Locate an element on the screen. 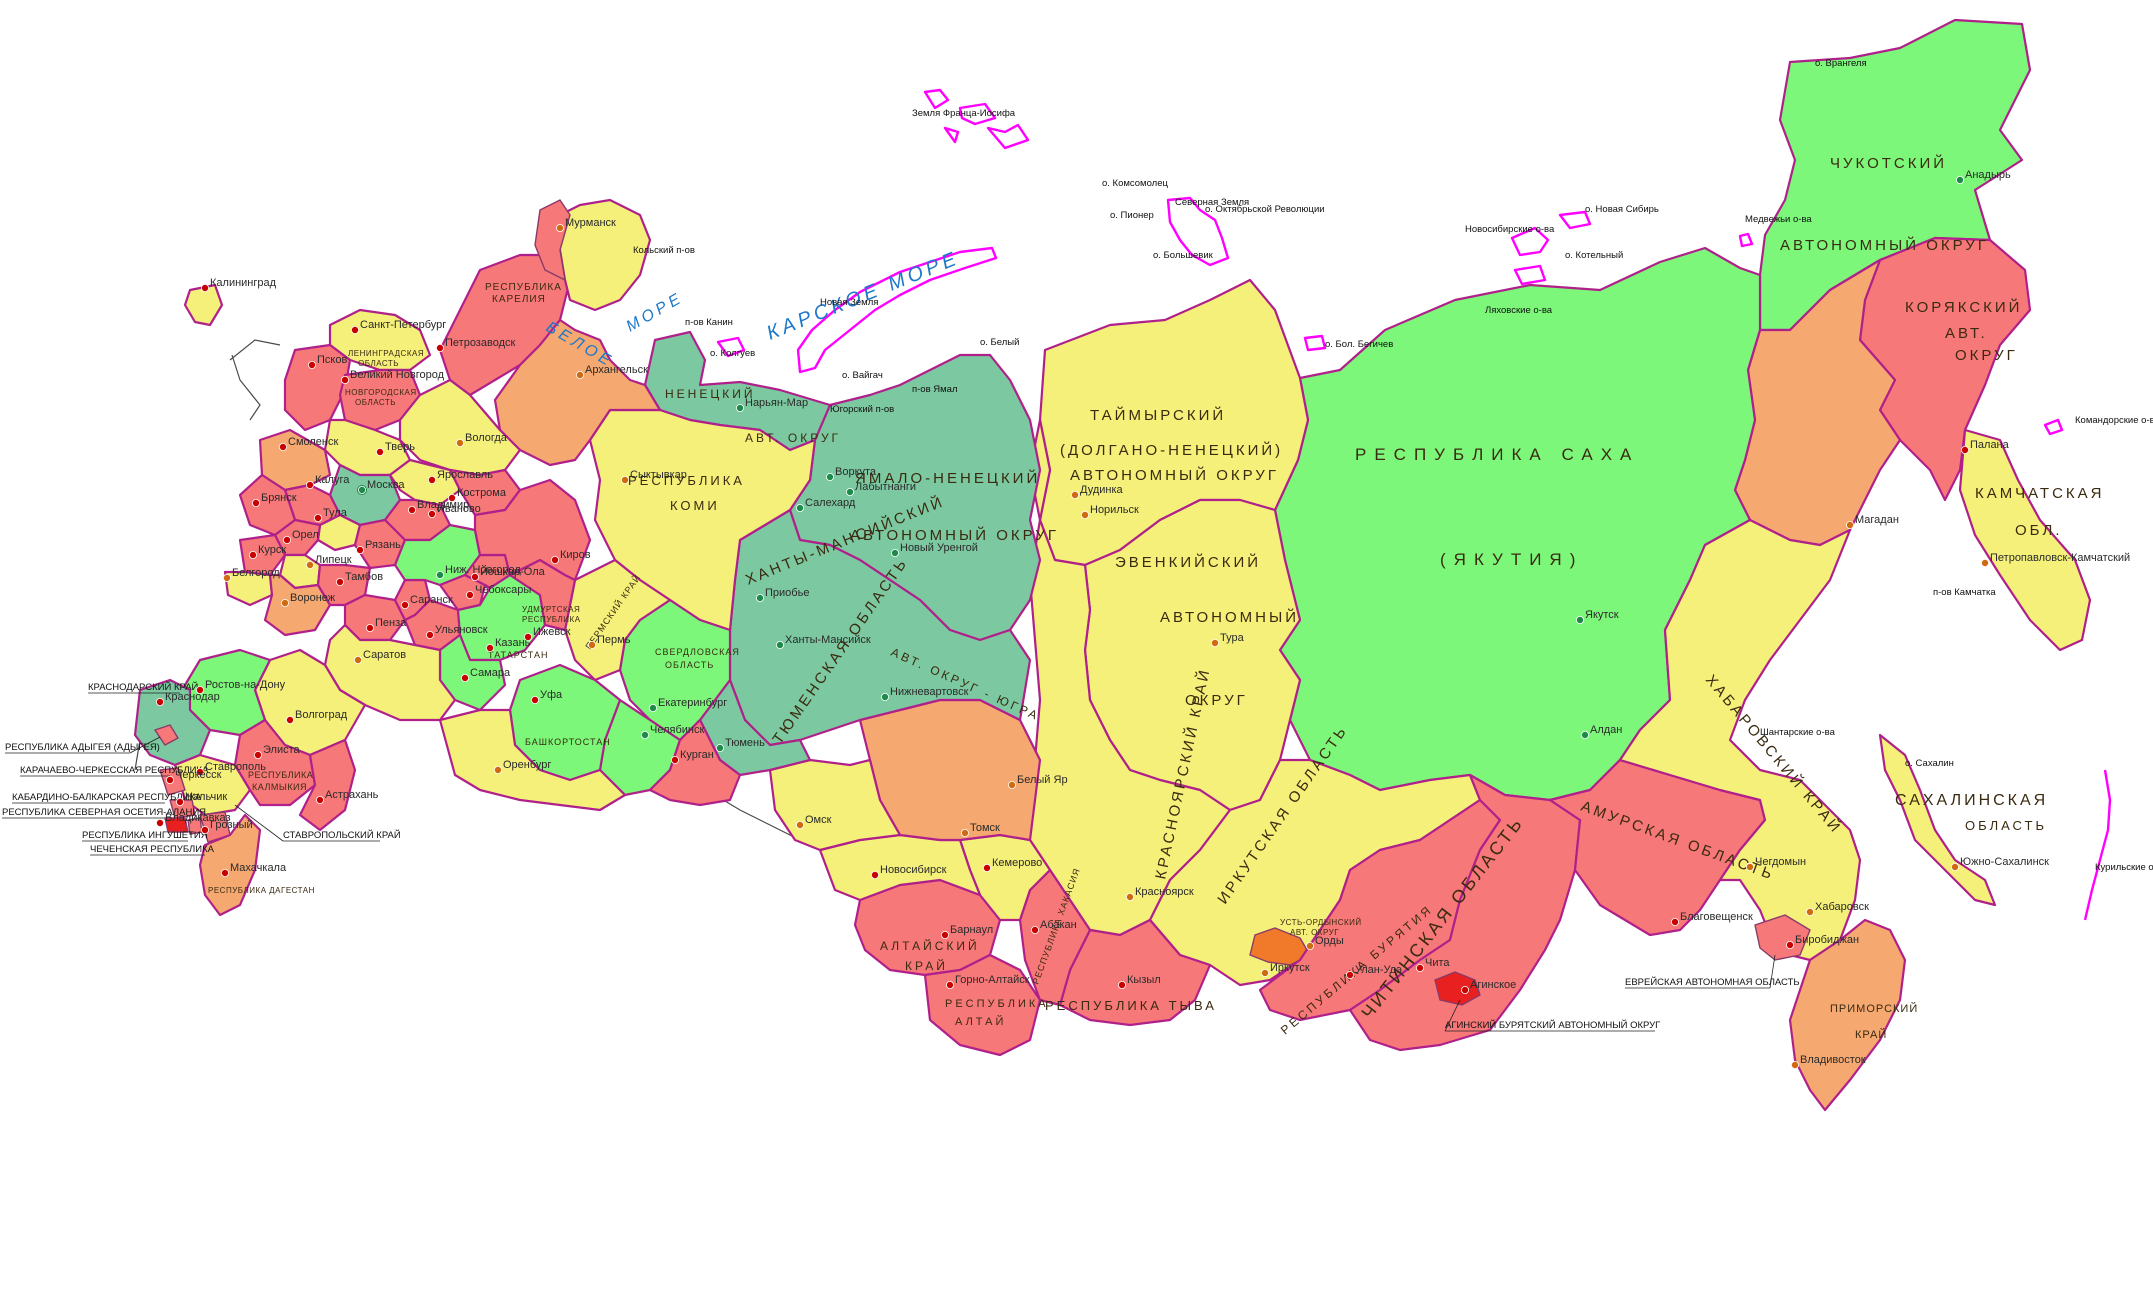 This screenshot has height=1310, width=2153. region-perm is located at coordinates (617, 620).